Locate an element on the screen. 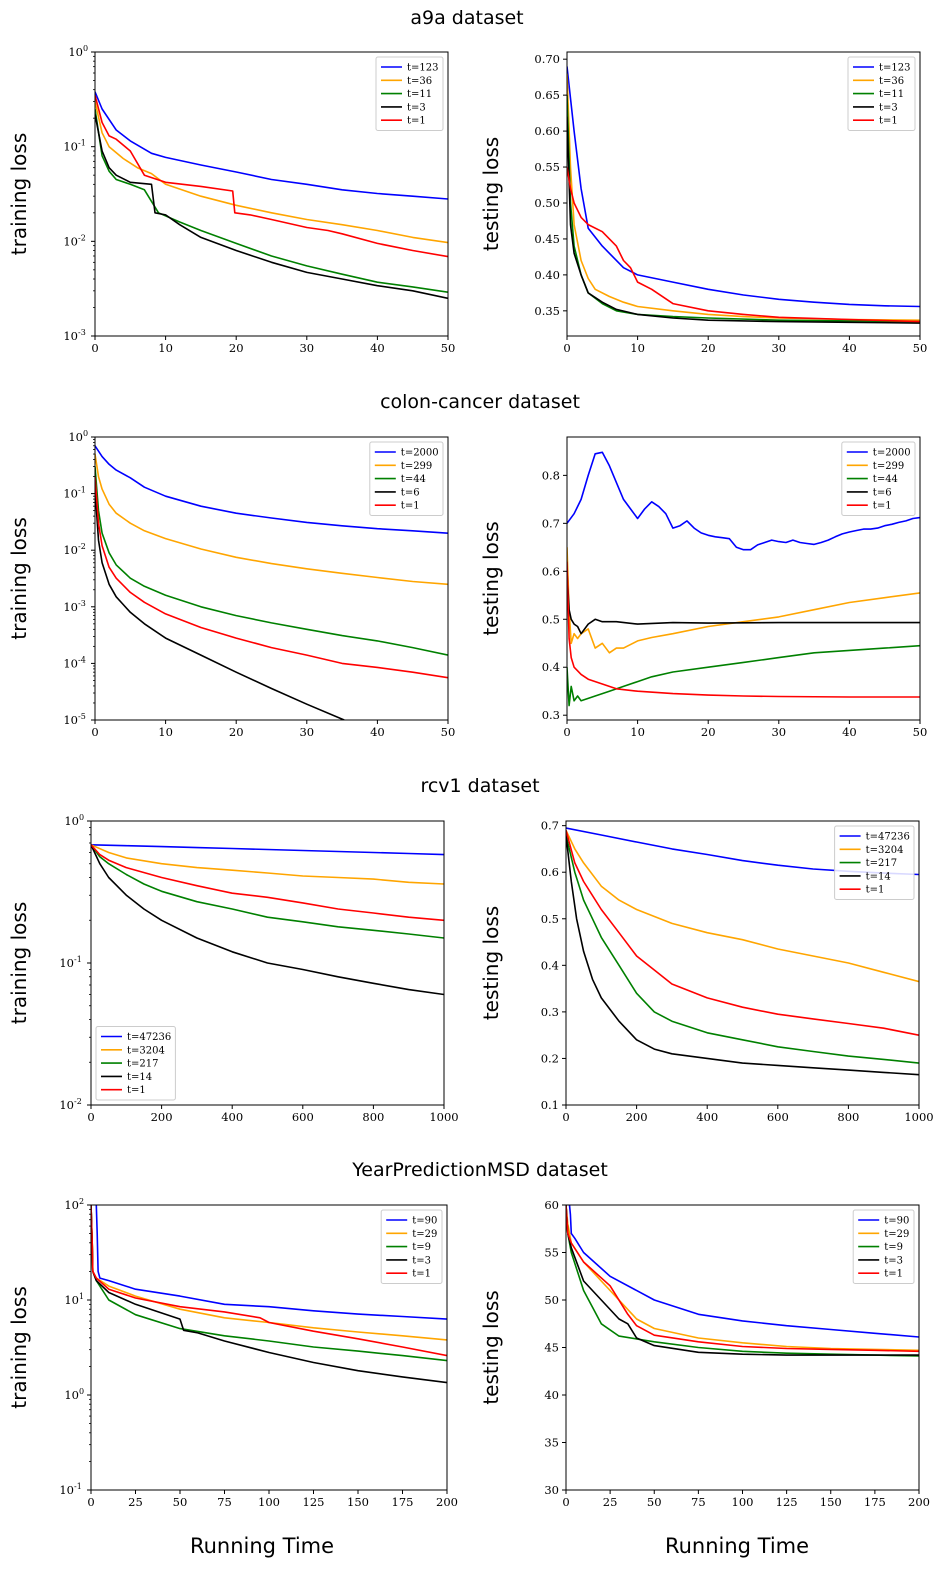 The height and width of the screenshot is (1569, 934). legend-entry: t=217 is located at coordinates (142, 1064).